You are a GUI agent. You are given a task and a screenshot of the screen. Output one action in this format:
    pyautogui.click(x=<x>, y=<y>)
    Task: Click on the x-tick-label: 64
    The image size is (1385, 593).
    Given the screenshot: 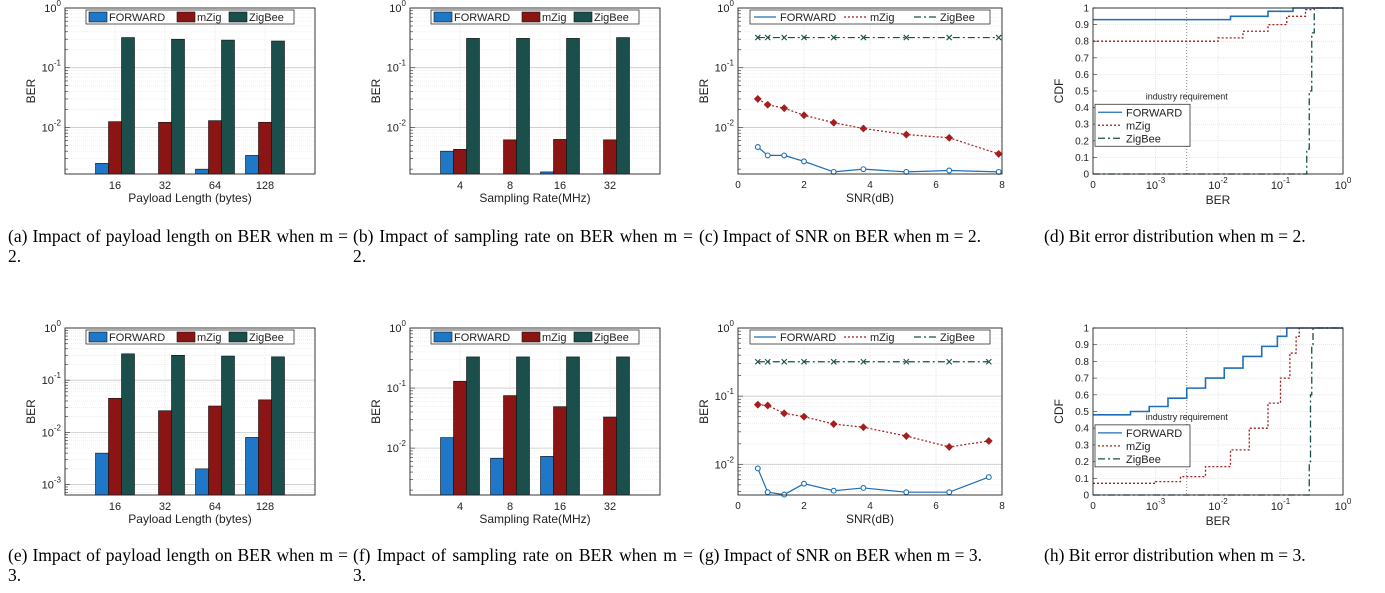 What is the action you would take?
    pyautogui.click(x=215, y=507)
    